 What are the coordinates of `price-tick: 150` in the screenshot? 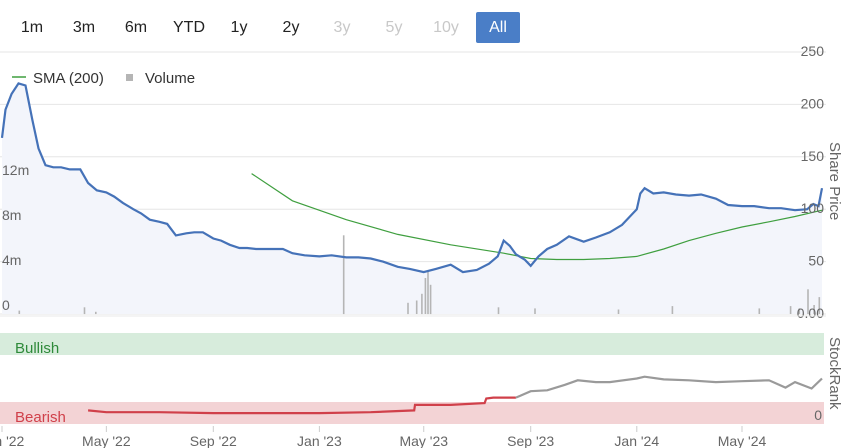 It's located at (813, 156).